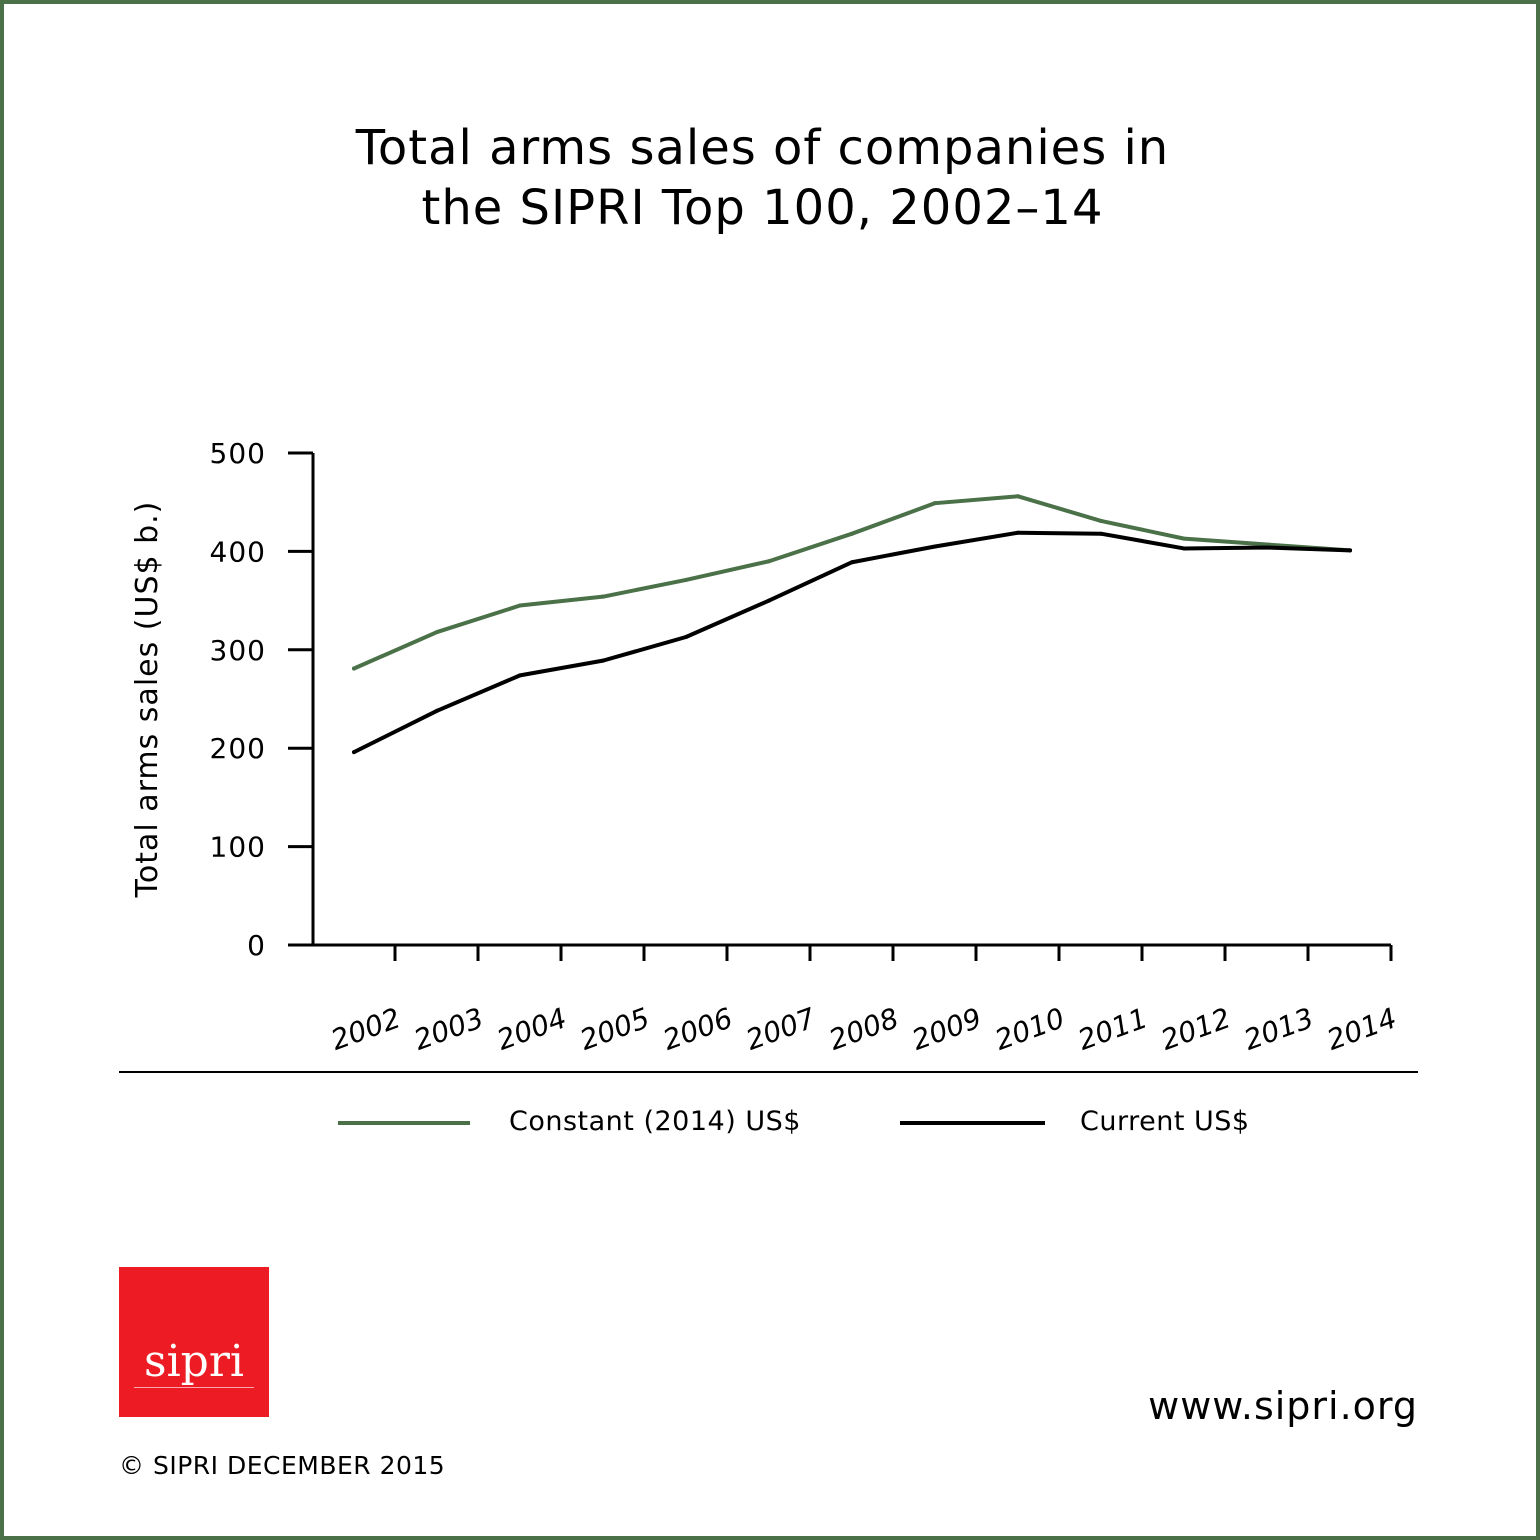 The height and width of the screenshot is (1540, 1540). Describe the element at coordinates (449, 1028) in the screenshot. I see `x-tick-label: 2003` at that location.